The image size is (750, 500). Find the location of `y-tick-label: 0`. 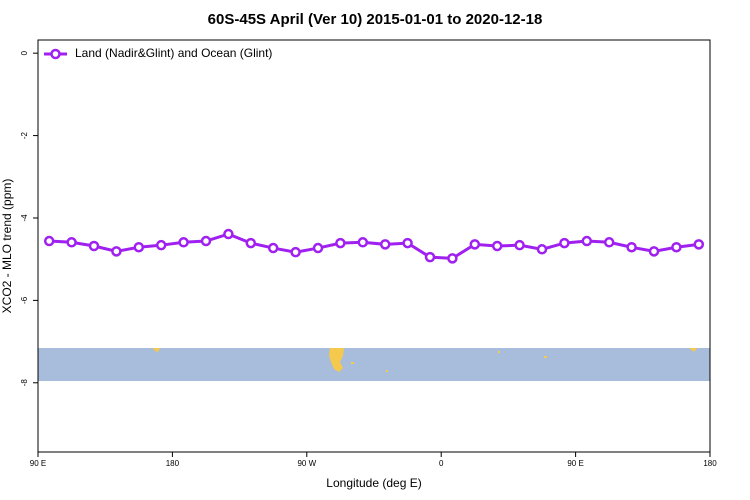

y-tick-label: 0 is located at coordinates (24, 52).